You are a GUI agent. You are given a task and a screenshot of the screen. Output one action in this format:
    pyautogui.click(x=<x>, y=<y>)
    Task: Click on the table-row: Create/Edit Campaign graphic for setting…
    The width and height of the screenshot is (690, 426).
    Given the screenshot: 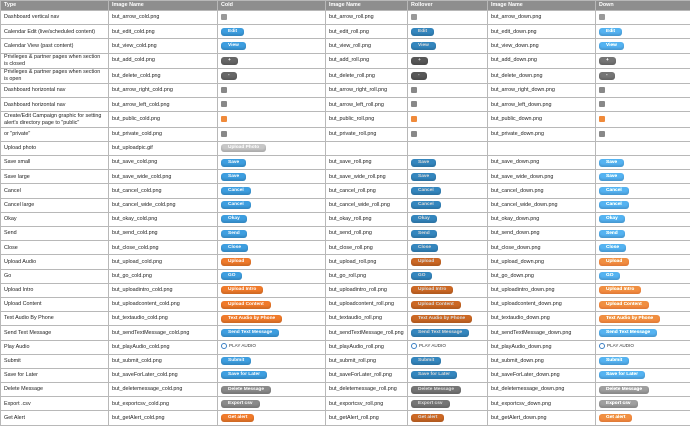 What is the action you would take?
    pyautogui.click(x=345, y=119)
    